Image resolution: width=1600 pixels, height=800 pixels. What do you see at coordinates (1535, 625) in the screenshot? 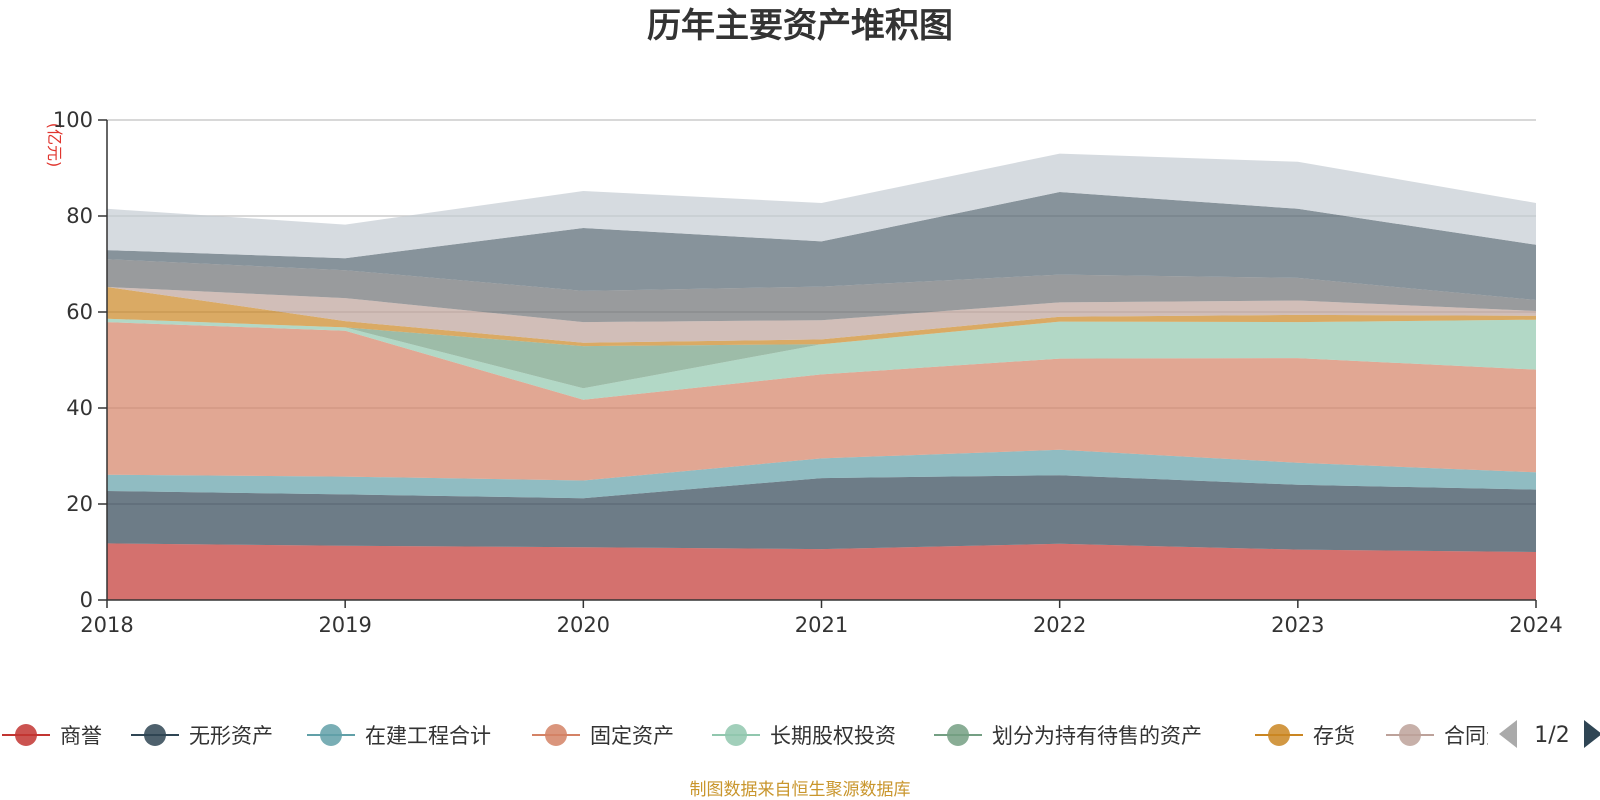
I see `x-tick-label: 2024` at bounding box center [1535, 625].